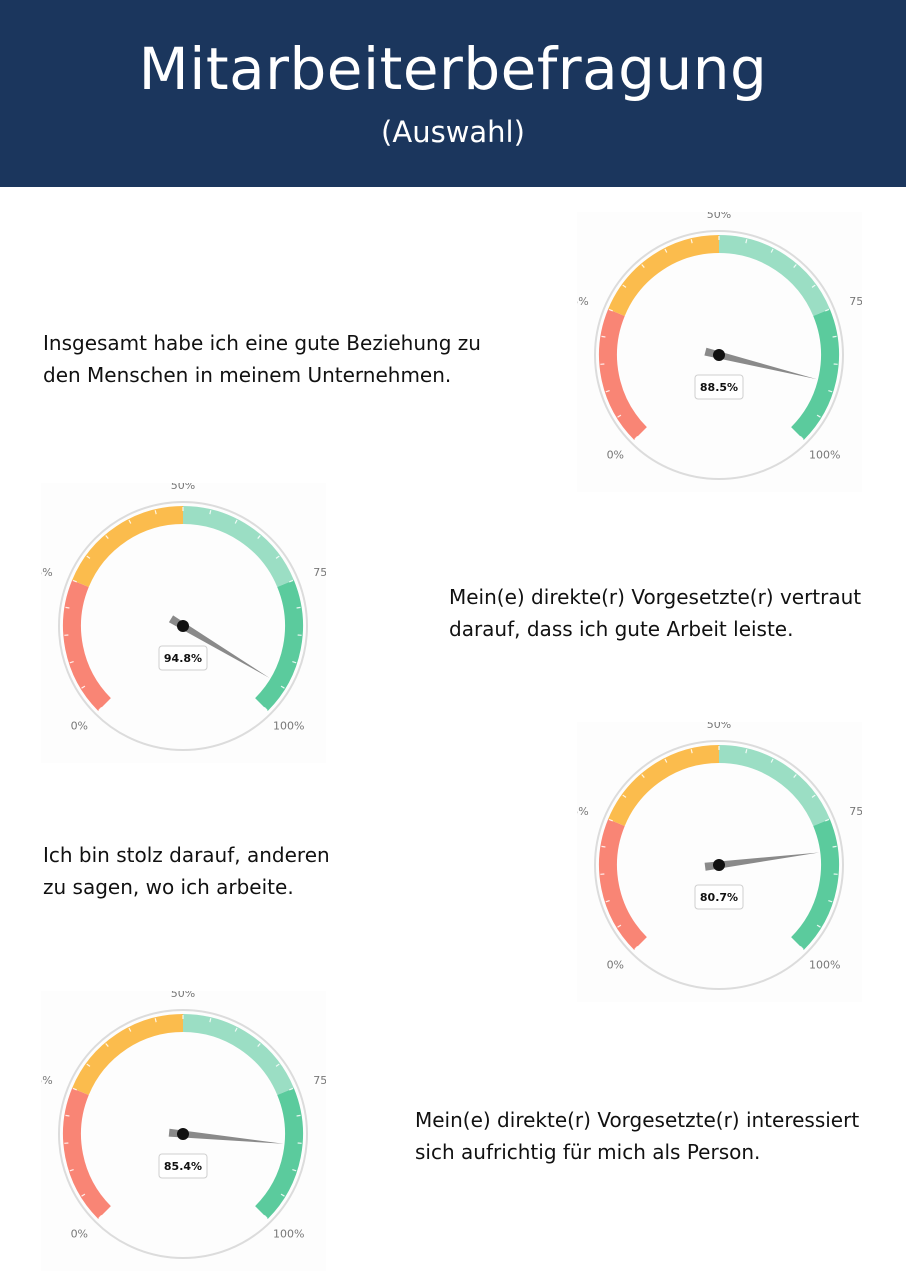 The image size is (906, 1280). I want to click on gauge-value-label: 94.8%, so click(183, 658).